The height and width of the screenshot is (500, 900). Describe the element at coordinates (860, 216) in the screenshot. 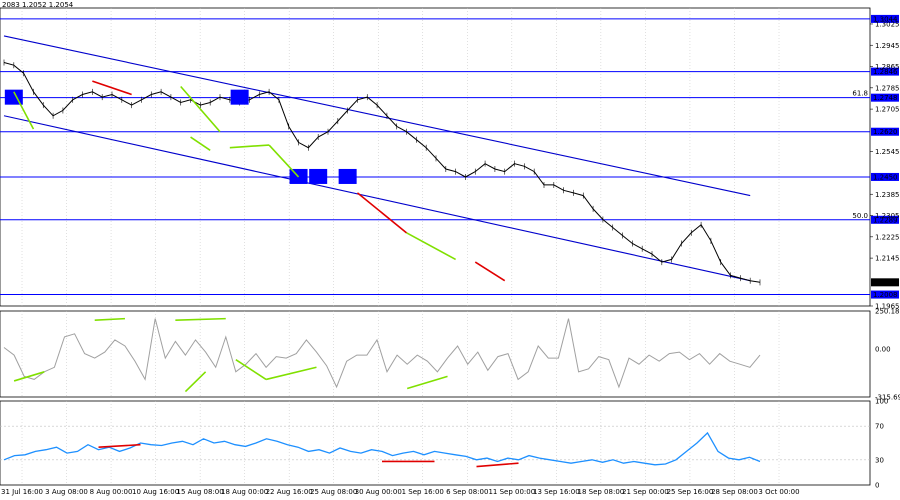

I see `fibo-label: 50.0` at that location.